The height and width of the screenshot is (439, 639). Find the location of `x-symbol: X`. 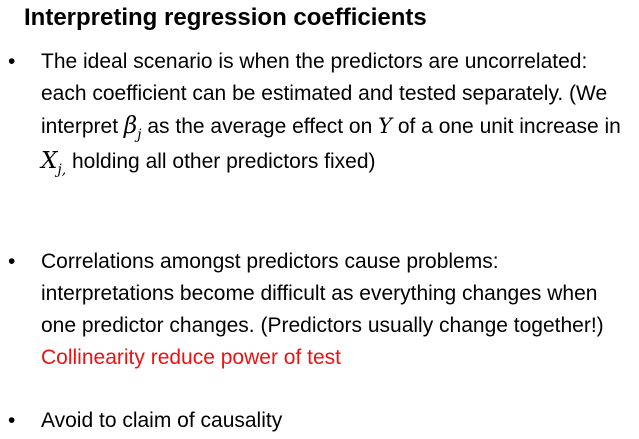

x-symbol: X is located at coordinates (49, 161).